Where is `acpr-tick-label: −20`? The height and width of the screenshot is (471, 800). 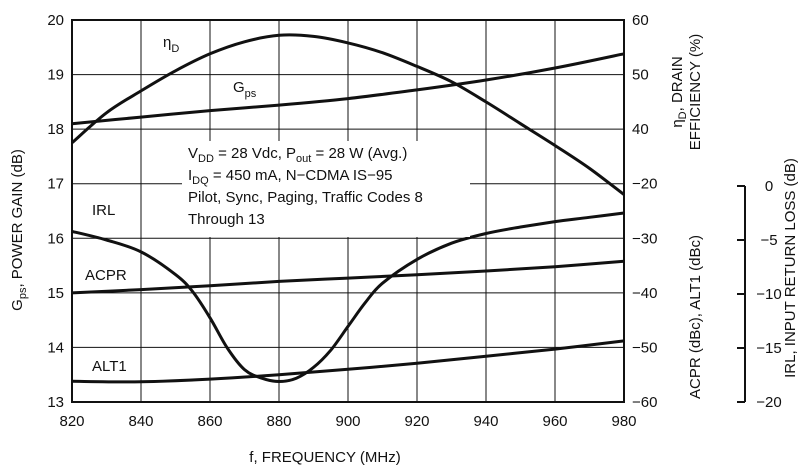
acpr-tick-label: −20 is located at coordinates (644, 184).